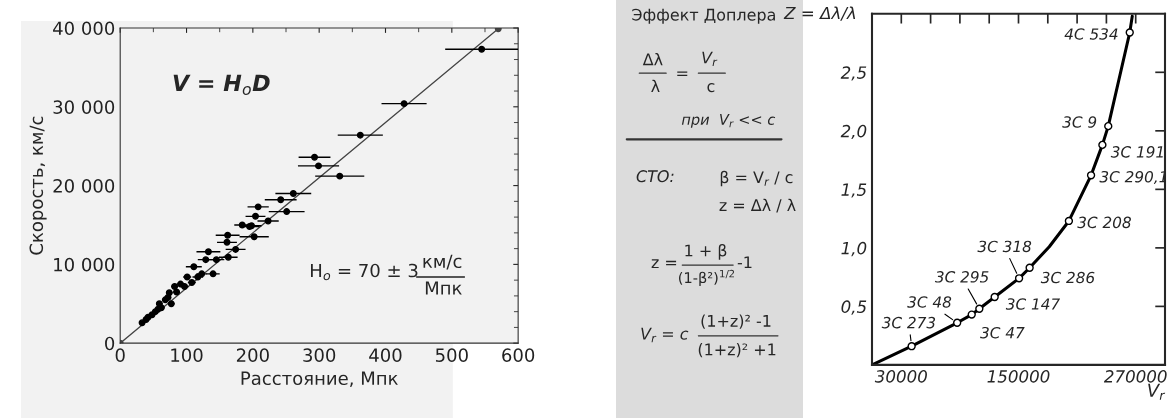 The image size is (1167, 418). What do you see at coordinates (707, 277) in the screenshot?
I see `text: (1-β²)$^{1/2}$` at bounding box center [707, 277].